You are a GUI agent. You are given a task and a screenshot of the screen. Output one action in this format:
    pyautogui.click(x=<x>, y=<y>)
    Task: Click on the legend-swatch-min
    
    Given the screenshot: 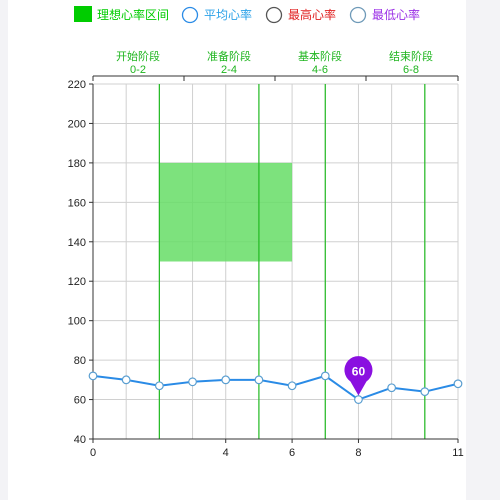 What is the action you would take?
    pyautogui.click(x=358, y=15)
    